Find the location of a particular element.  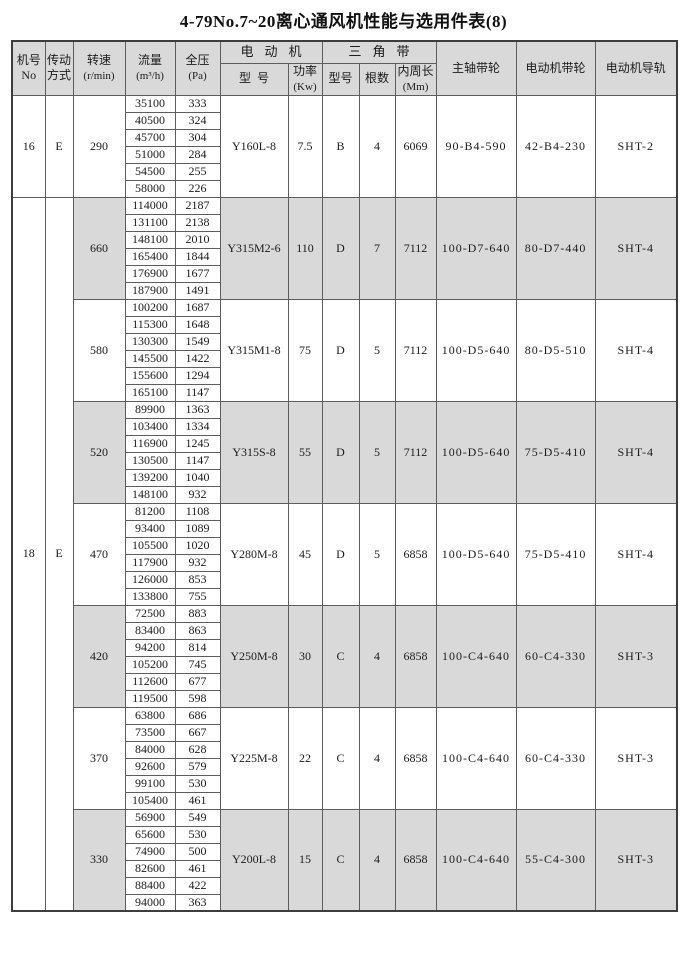

motor-model-cell: Y250M-8 is located at coordinates (254, 656).